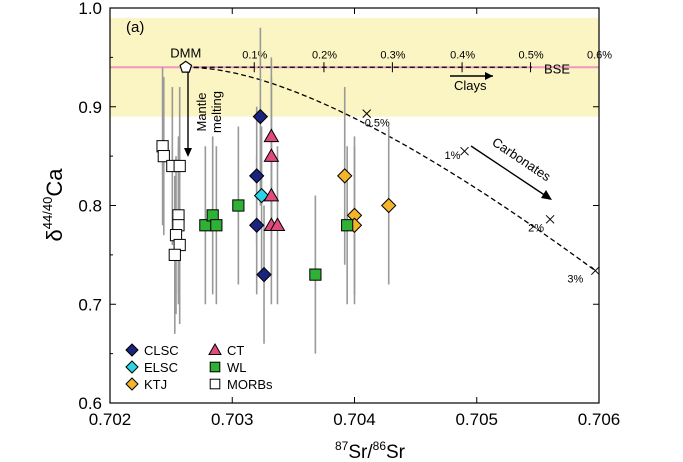 This screenshot has height=462, width=683. Describe the element at coordinates (380, 446) in the screenshot. I see `x-axis-label-sup2: 86` at that location.